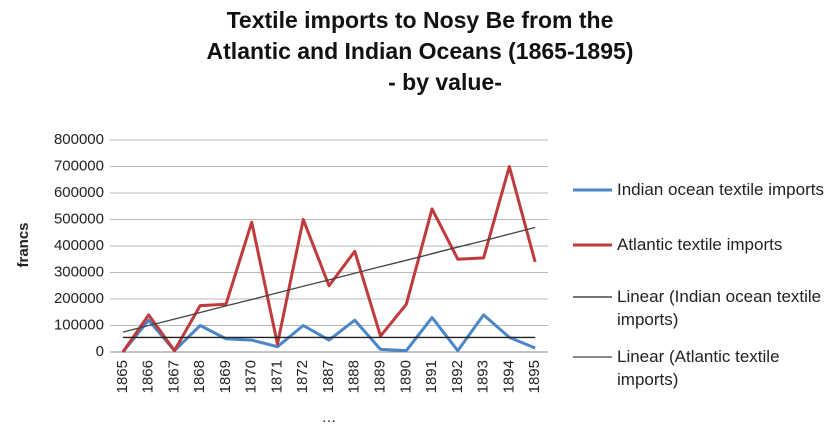 This screenshot has width=833, height=429. Describe the element at coordinates (431, 376) in the screenshot. I see `x-tick-label: 1891` at that location.